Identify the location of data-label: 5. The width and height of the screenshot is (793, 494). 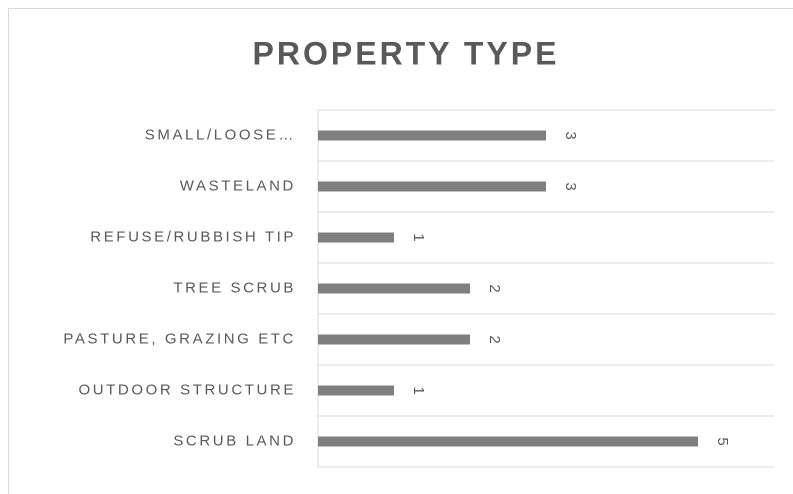
(722, 441).